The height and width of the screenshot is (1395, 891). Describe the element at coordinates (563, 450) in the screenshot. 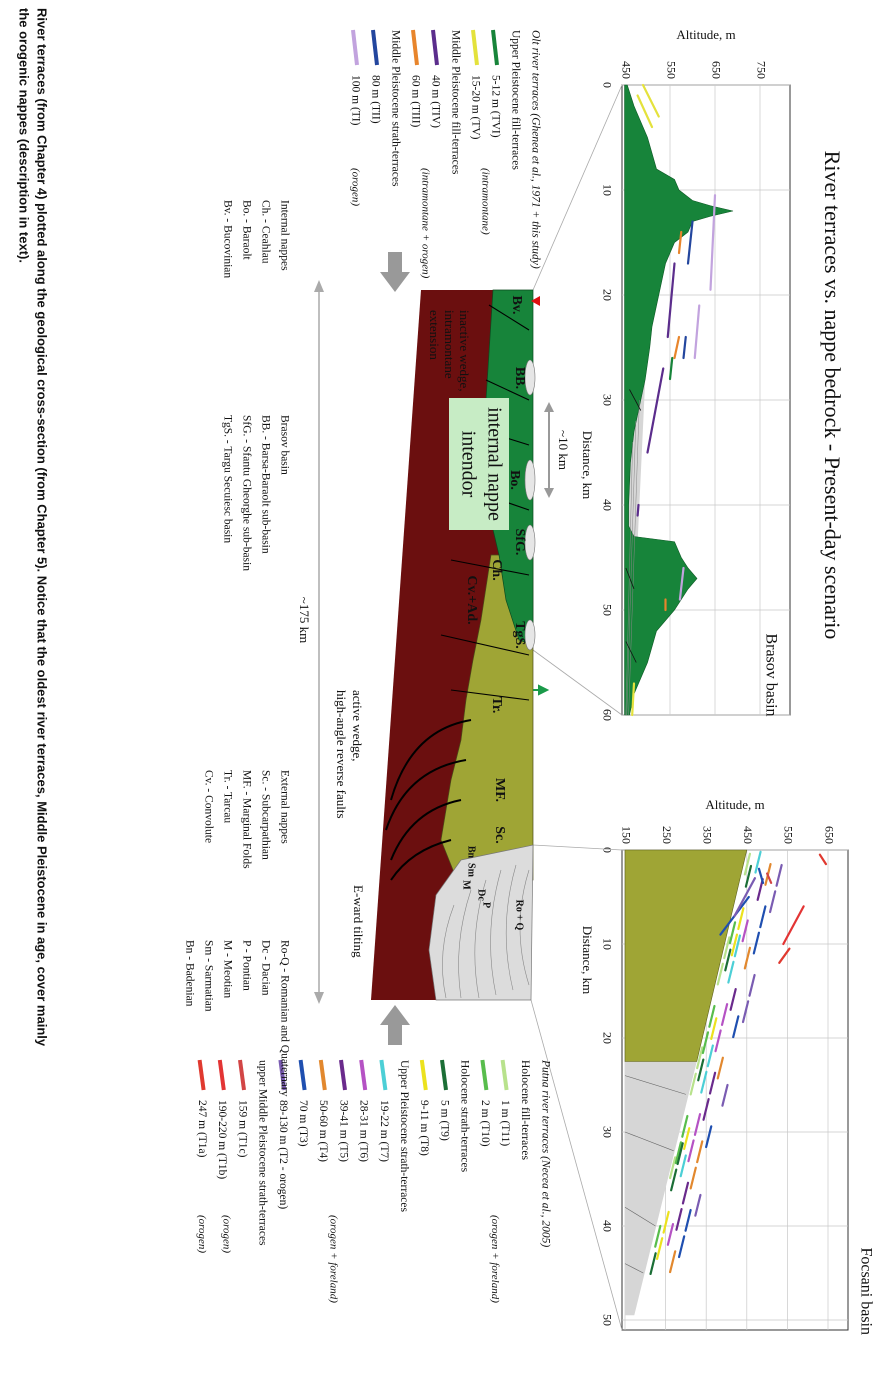

I see `scale-label: ~10 km` at that location.